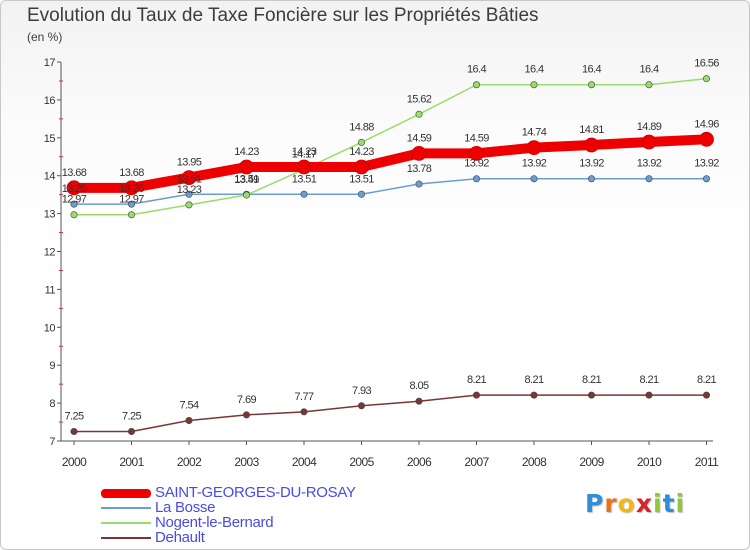  I want to click on data-label: 16.56, so click(706, 64).